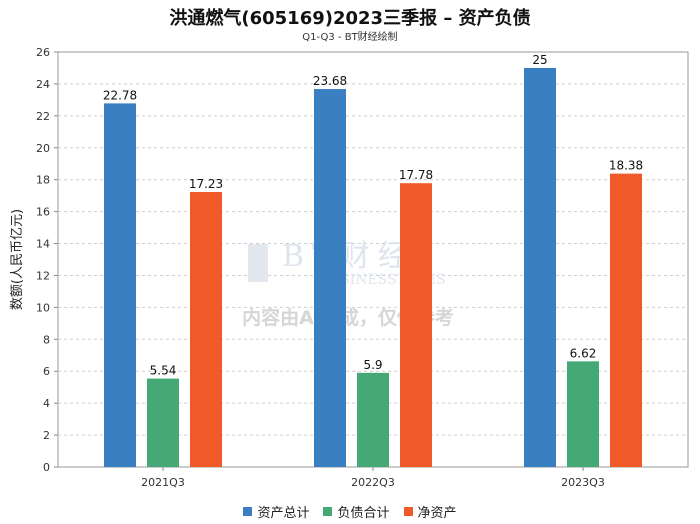 The width and height of the screenshot is (700, 524). I want to click on x-tick-label: 2022Q3, so click(373, 482).